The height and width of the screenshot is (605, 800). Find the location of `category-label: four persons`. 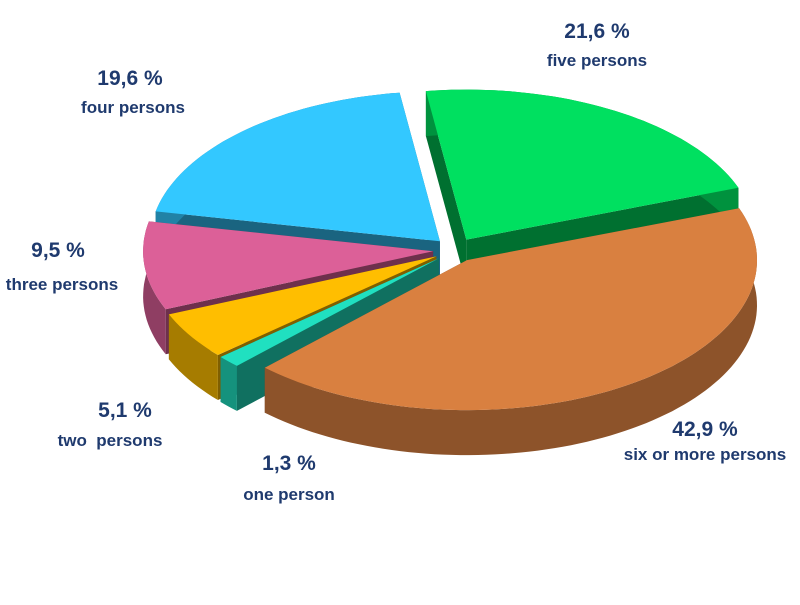

category-label: four persons is located at coordinates (133, 107).